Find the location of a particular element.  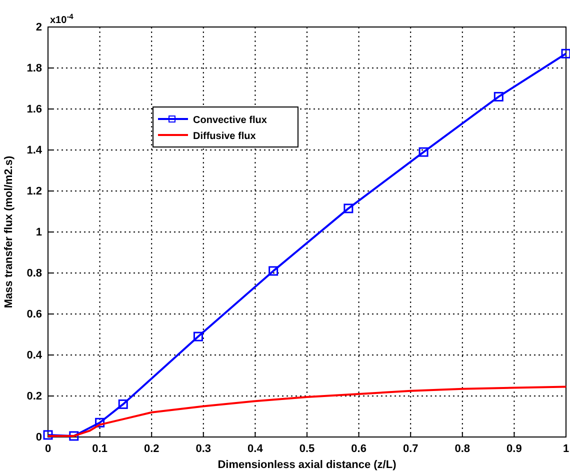

y-tick-label: 1.6 is located at coordinates (34, 110).